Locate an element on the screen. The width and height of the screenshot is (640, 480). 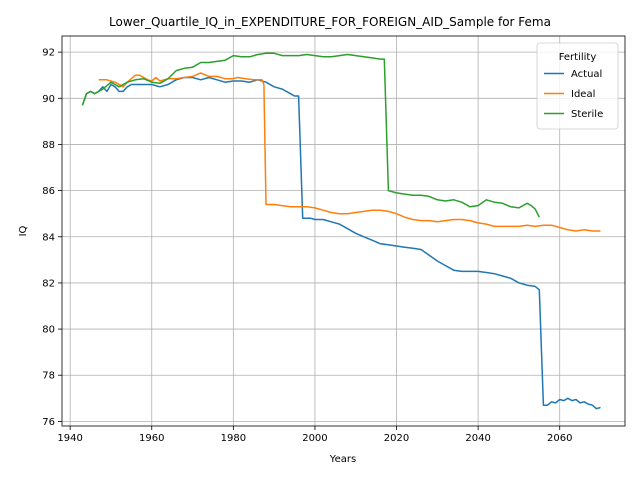
y-tick-label: 92 is located at coordinates (48, 53).